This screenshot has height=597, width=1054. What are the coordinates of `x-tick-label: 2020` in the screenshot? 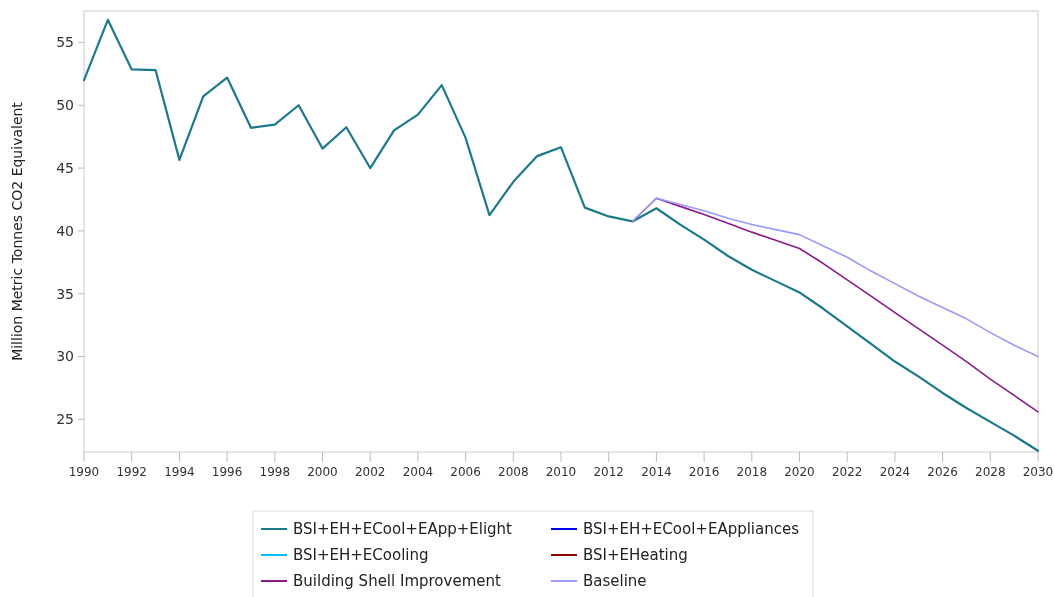 It's located at (799, 472).